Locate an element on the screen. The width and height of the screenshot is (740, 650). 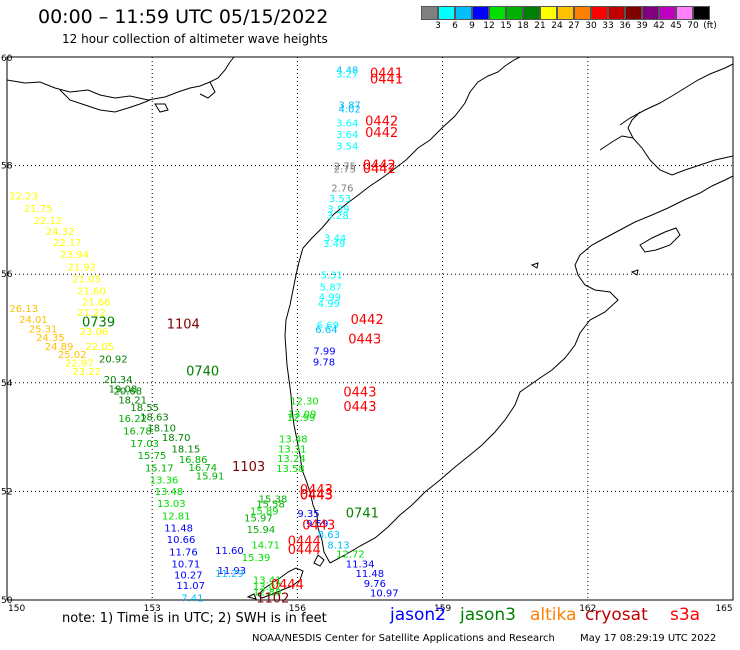
wave-height-label: 16.86 is located at coordinates (193, 460).